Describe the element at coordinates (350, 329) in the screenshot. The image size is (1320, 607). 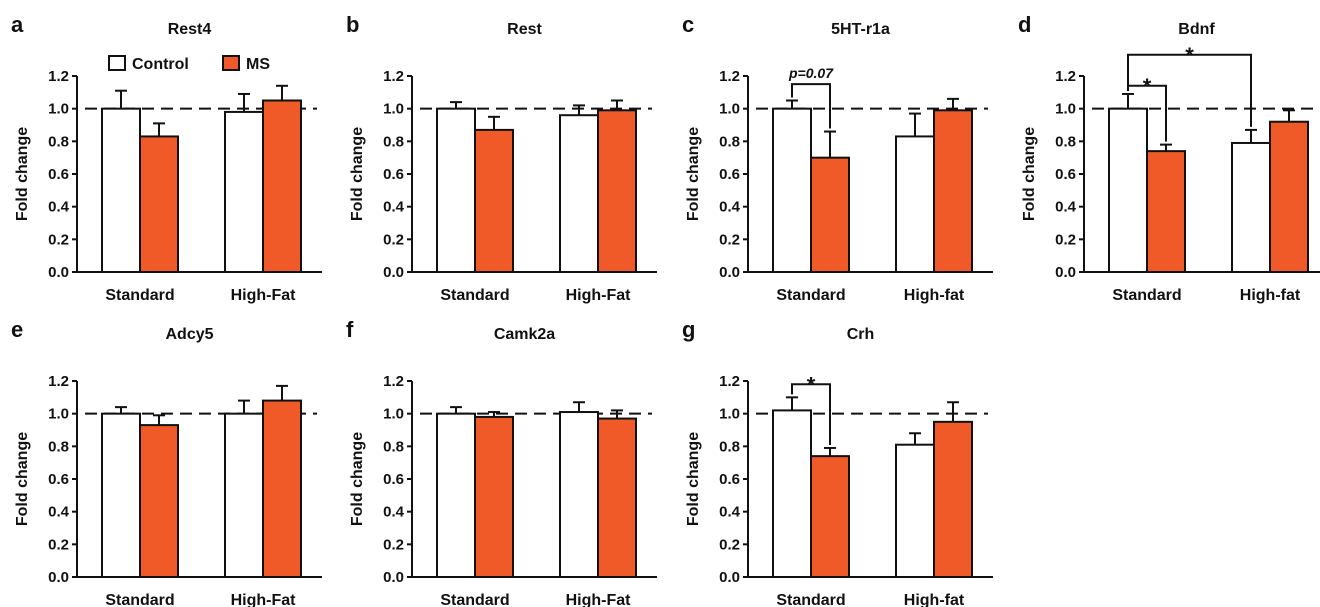
I see `panel-letter: f` at that location.